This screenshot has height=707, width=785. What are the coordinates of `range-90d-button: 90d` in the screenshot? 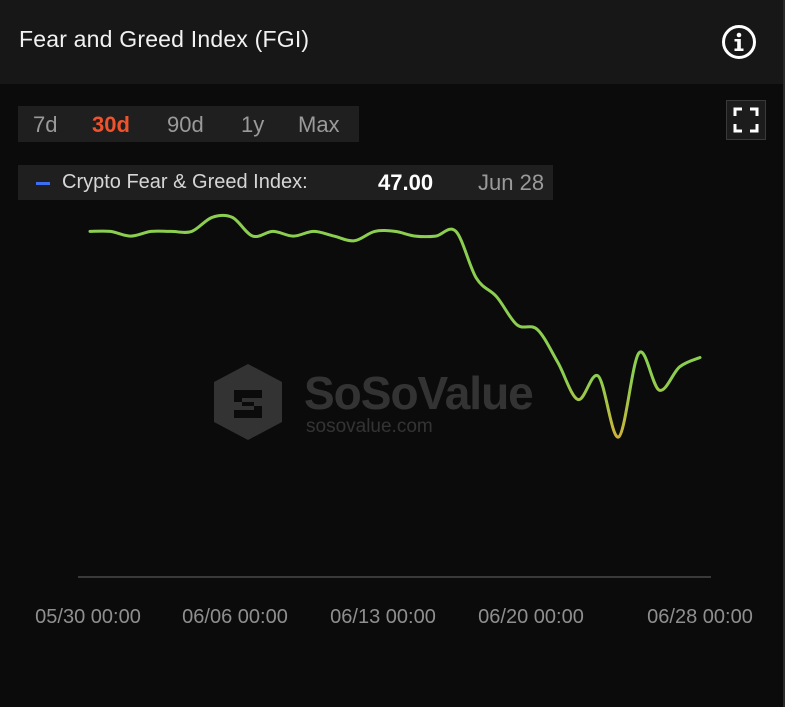 It's located at (185, 124).